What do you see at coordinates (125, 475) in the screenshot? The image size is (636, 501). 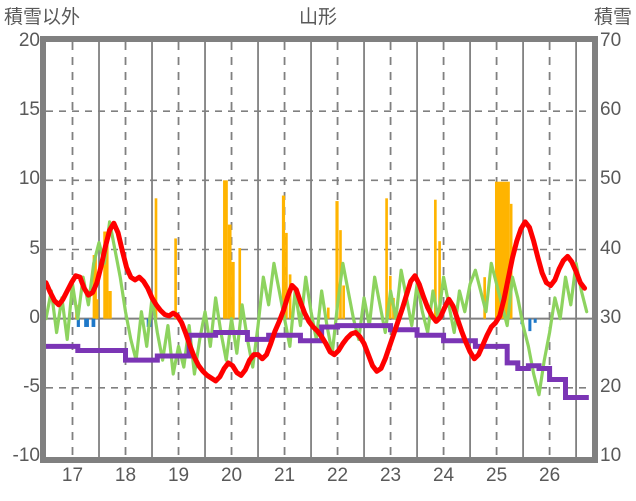 I see `x-tick-18: 18` at bounding box center [125, 475].